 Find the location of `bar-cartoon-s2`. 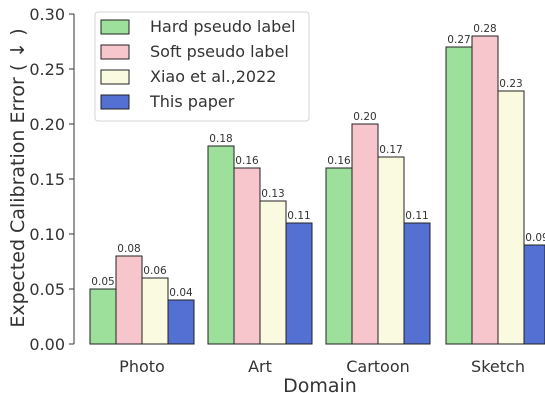

bar-cartoon-s2 is located at coordinates (391, 250).